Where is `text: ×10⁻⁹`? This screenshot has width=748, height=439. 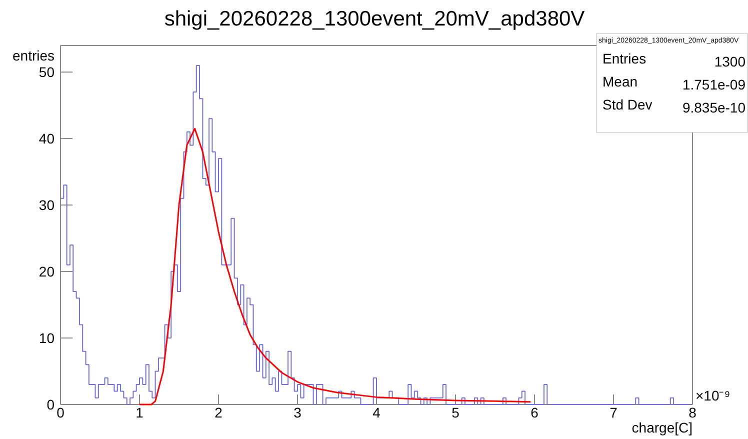
text: ×10⁻⁹ is located at coordinates (713, 396).